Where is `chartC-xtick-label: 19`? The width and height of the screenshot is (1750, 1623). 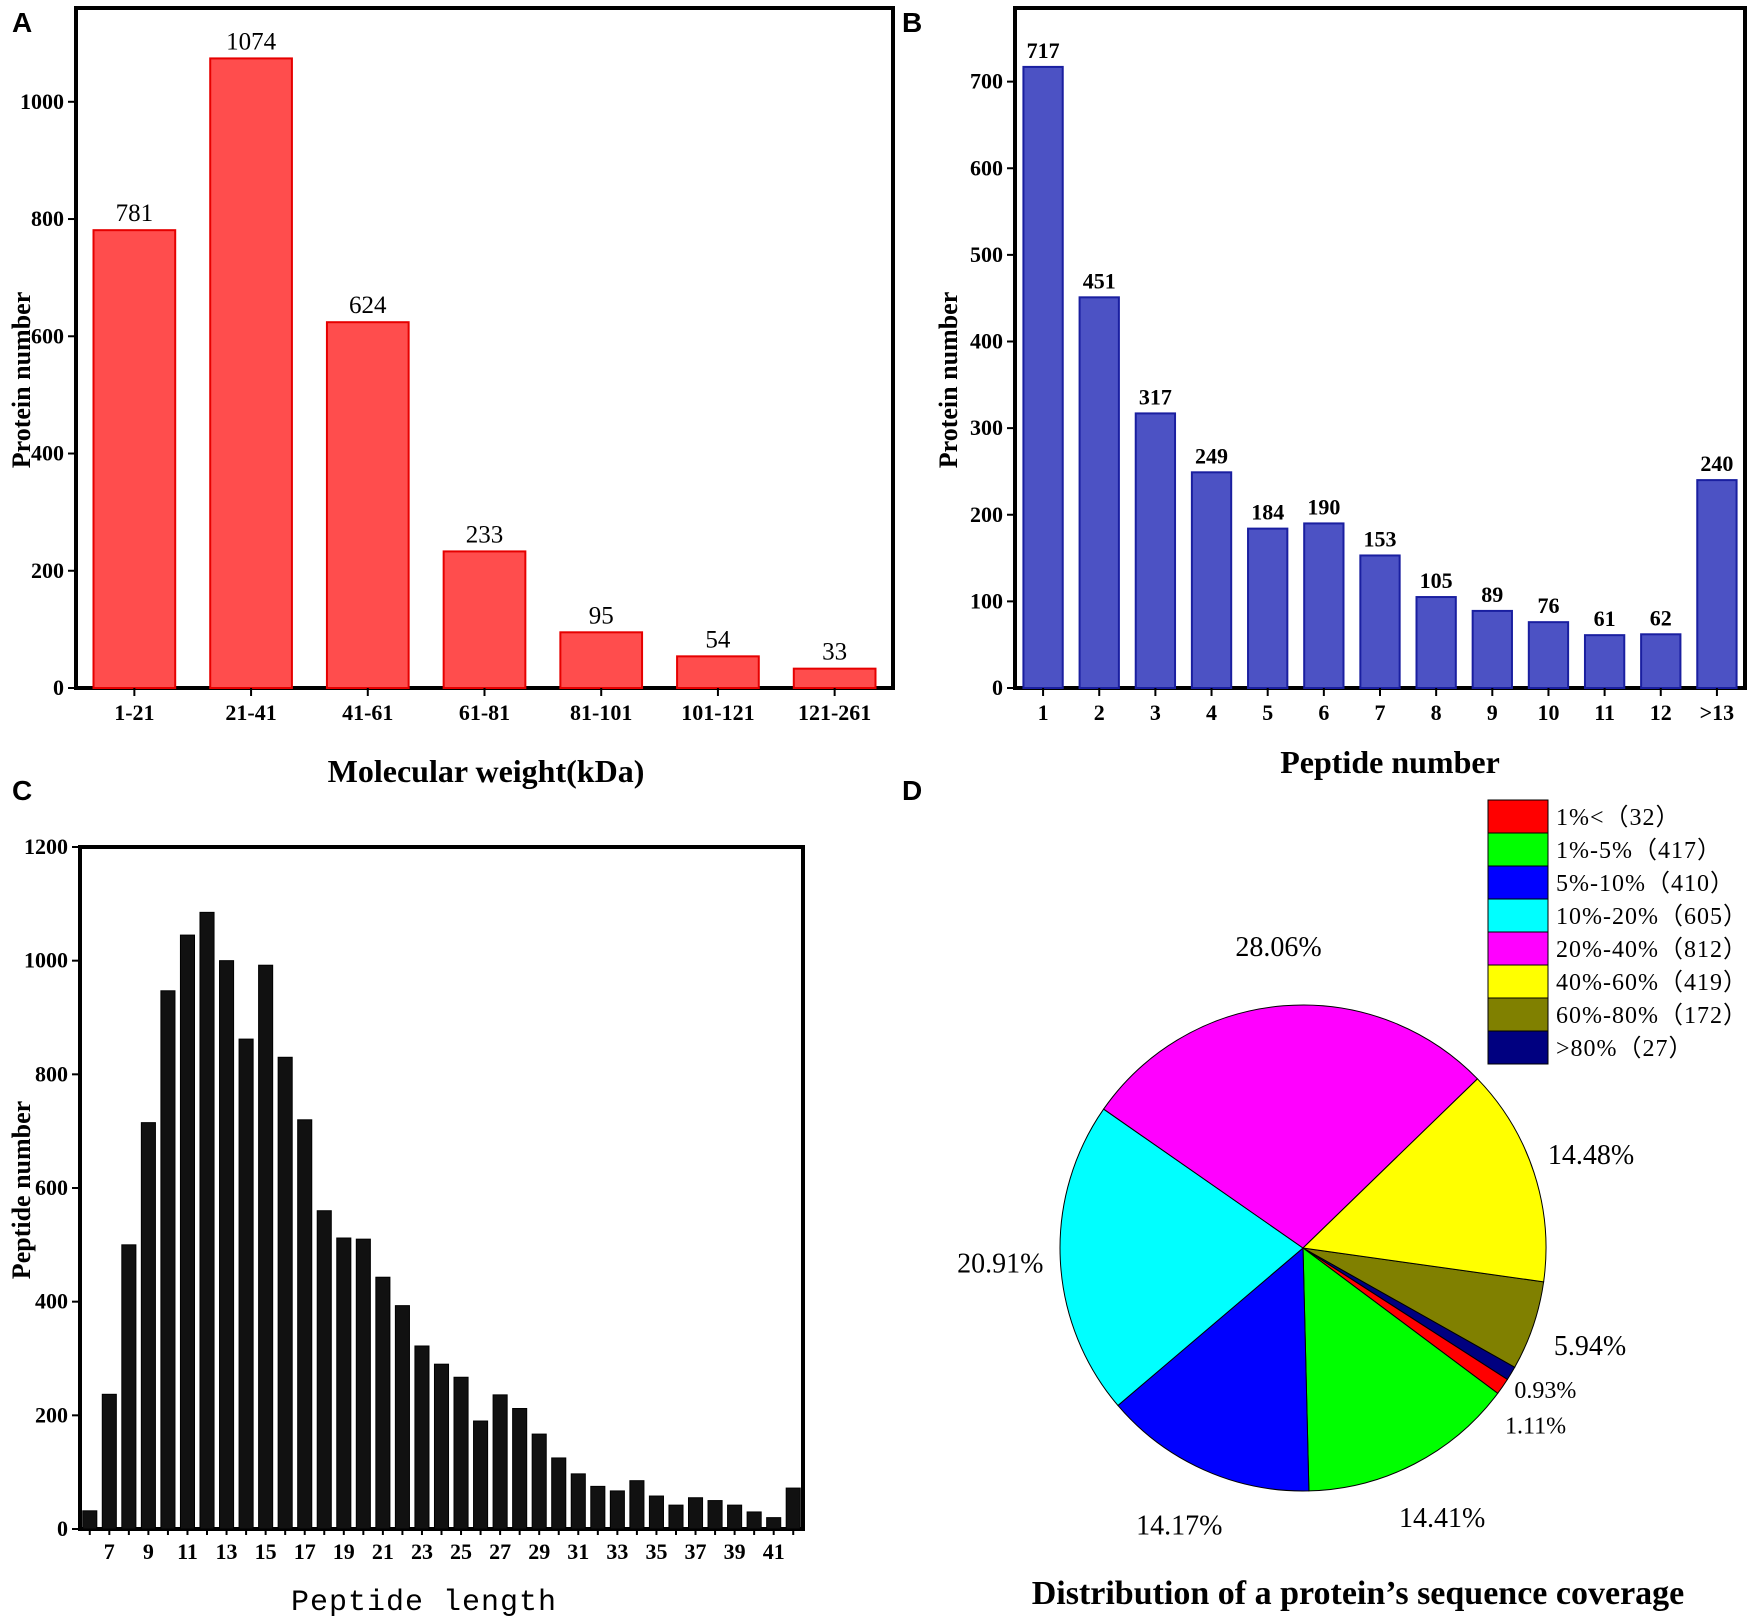 chartC-xtick-label: 19 is located at coordinates (344, 1551).